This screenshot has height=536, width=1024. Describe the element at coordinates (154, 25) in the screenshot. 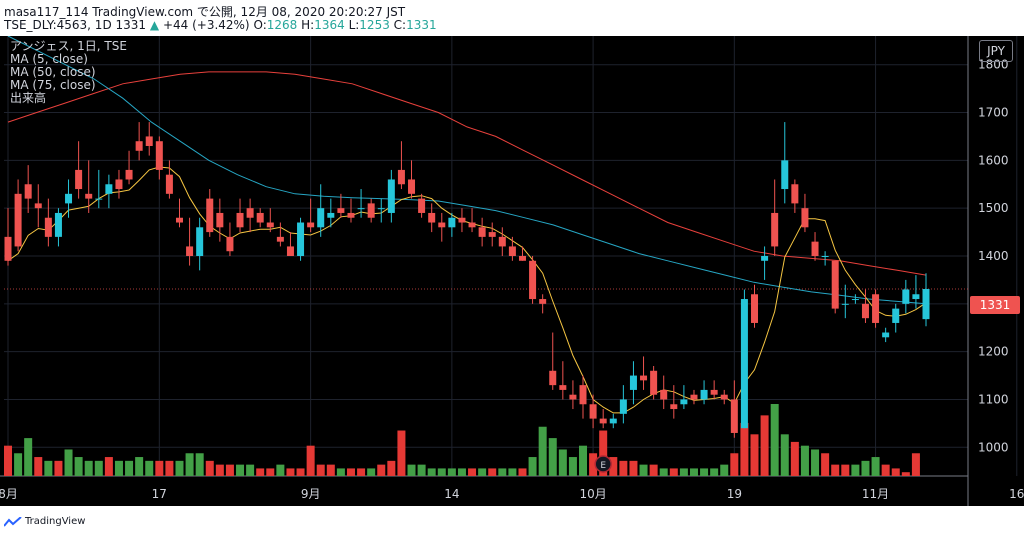

I see `up-arrow-icon: ▲` at that location.